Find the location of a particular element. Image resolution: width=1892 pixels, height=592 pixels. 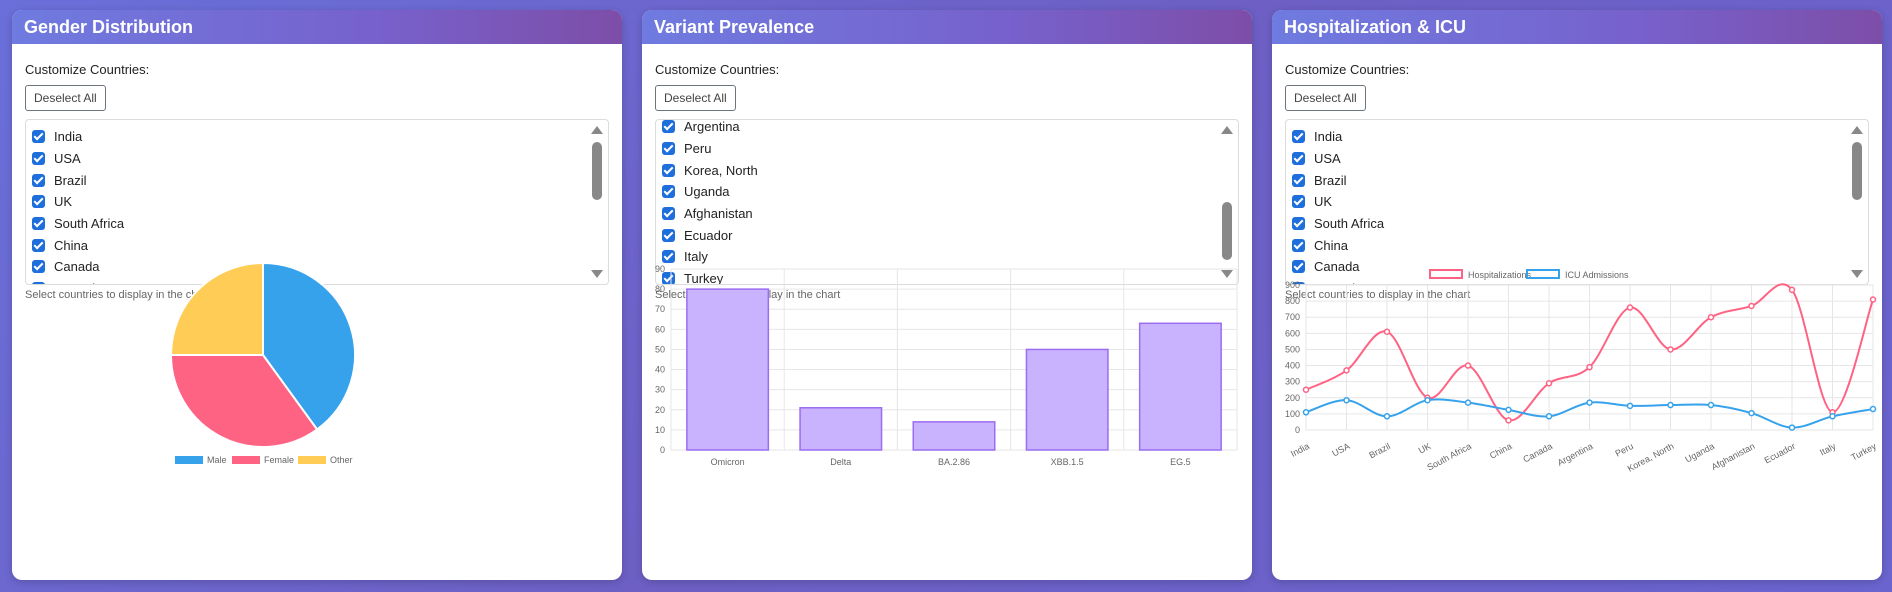

country-option: Turkey is located at coordinates (938, 276).